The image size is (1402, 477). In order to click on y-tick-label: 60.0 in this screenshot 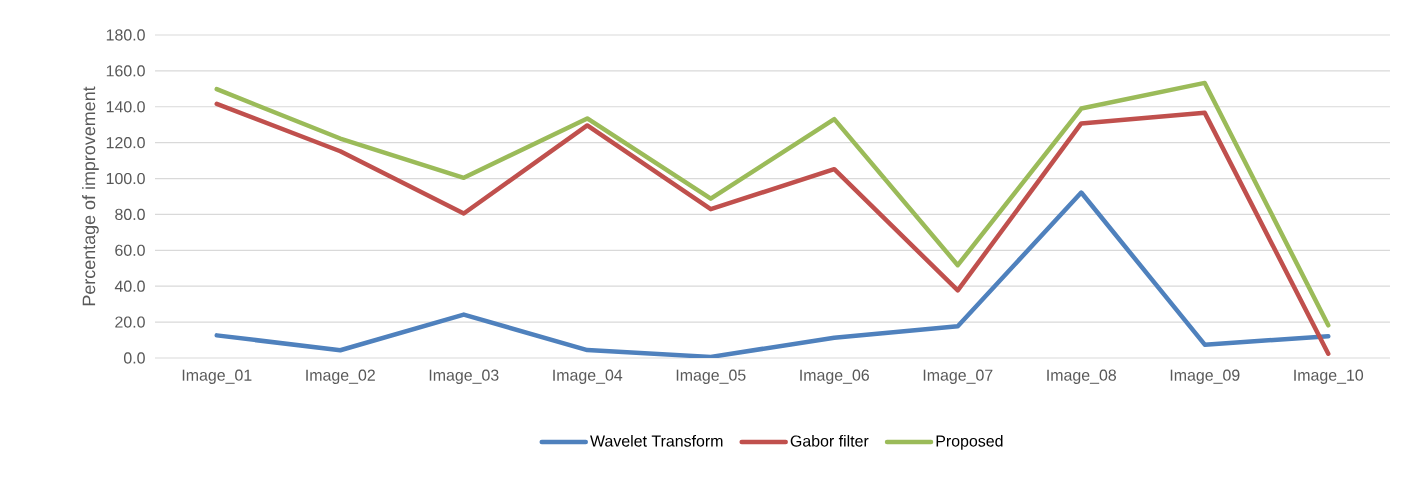, I will do `click(130, 250)`.